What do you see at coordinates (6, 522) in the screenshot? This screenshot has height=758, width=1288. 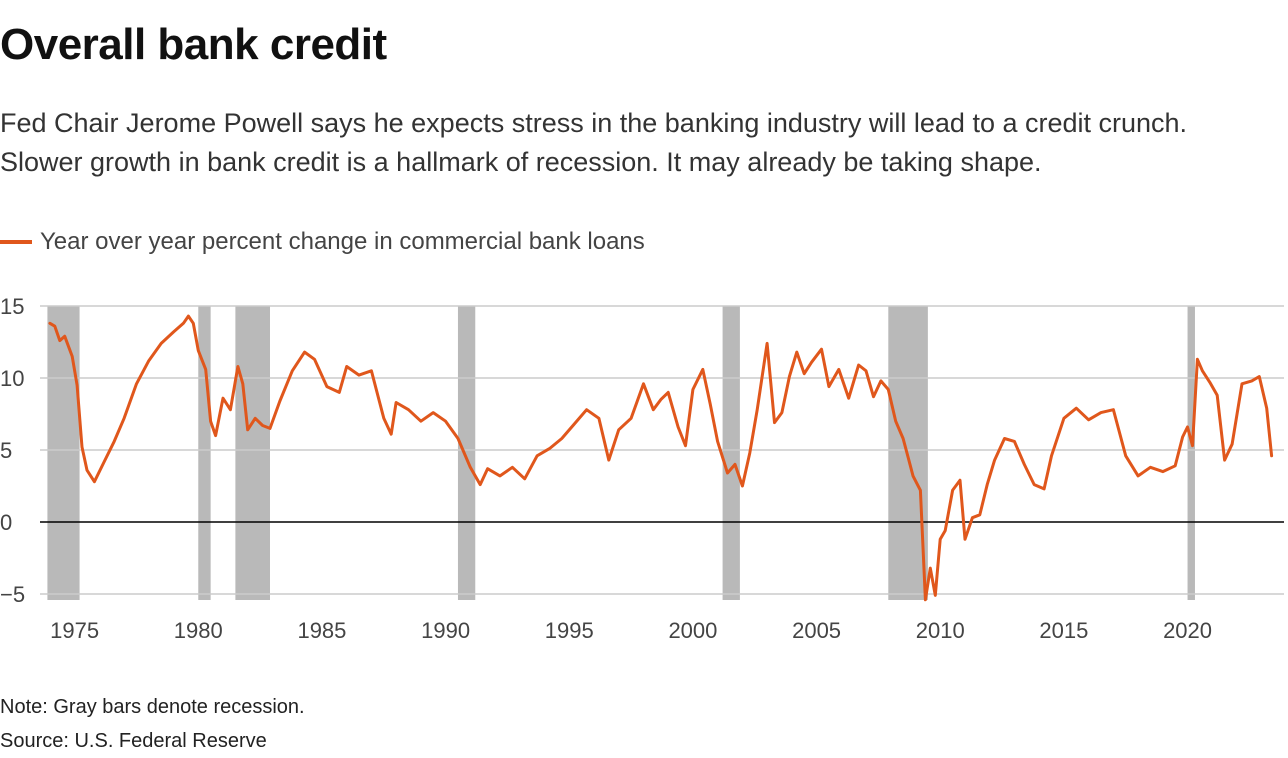 I see `y-tick-label: 0` at bounding box center [6, 522].